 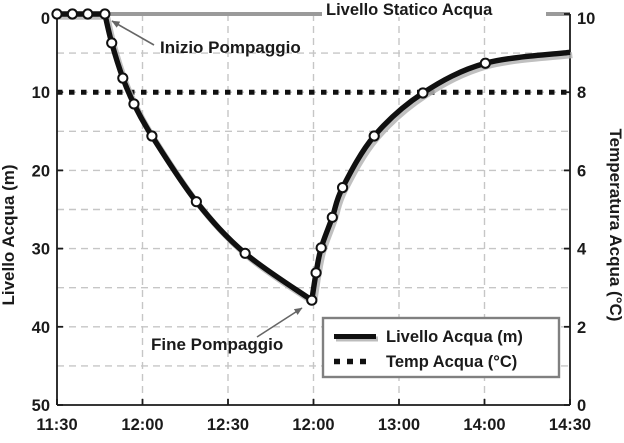 I want to click on static-label-bg, so click(x=434, y=9).